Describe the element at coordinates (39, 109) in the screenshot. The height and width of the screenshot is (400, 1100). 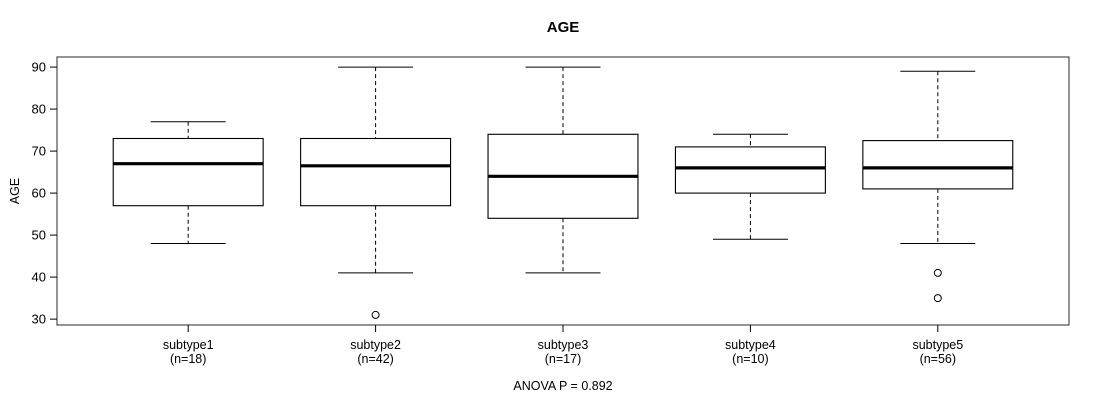
I see `y-tick-label: 80` at that location.